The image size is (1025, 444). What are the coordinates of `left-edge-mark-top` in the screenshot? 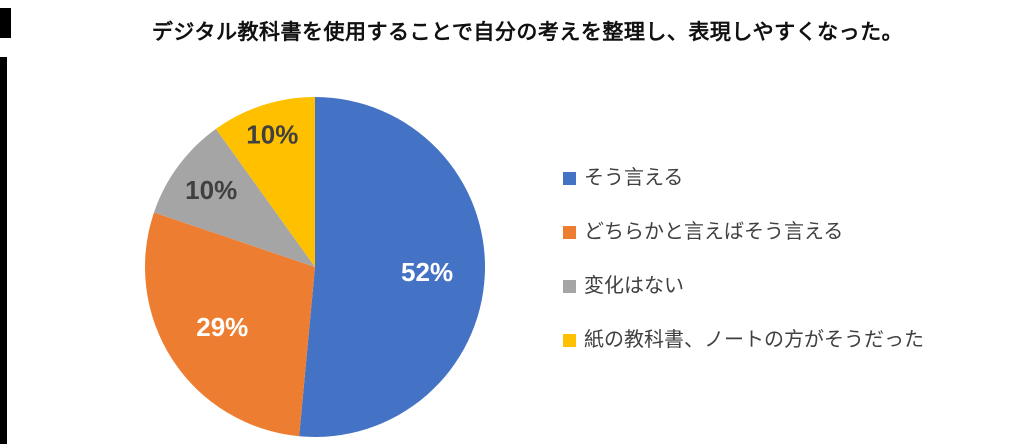 It's located at (5, 23).